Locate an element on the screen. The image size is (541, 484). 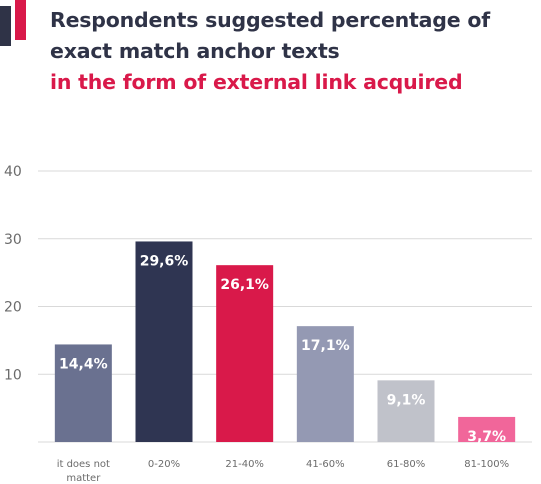
x-tick-label: 41-60% is located at coordinates (325, 464).